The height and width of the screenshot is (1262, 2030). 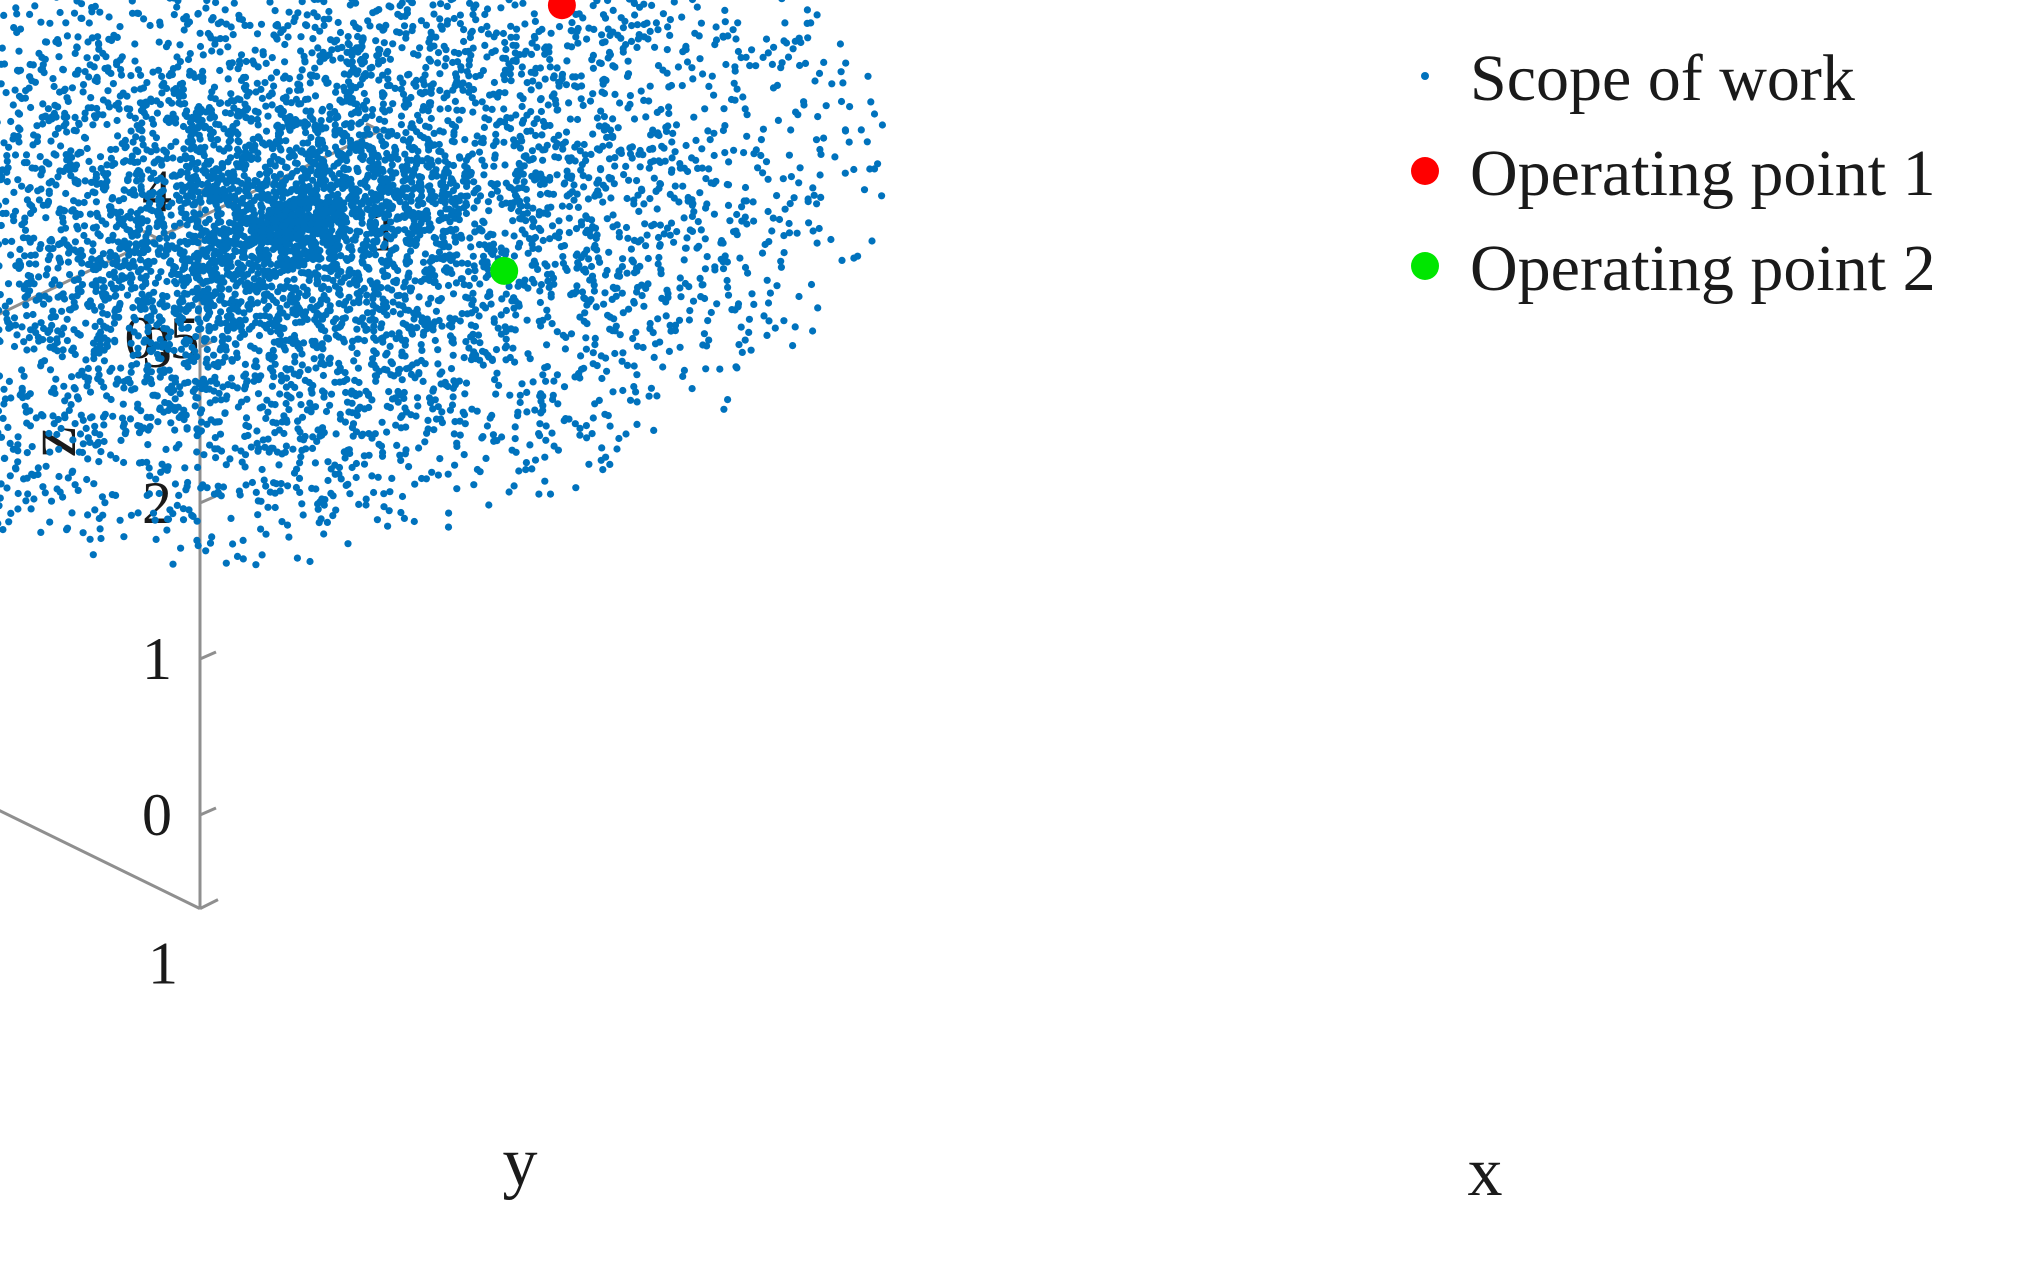 What do you see at coordinates (520, 1162) in the screenshot?
I see `y-axis-title: y` at bounding box center [520, 1162].